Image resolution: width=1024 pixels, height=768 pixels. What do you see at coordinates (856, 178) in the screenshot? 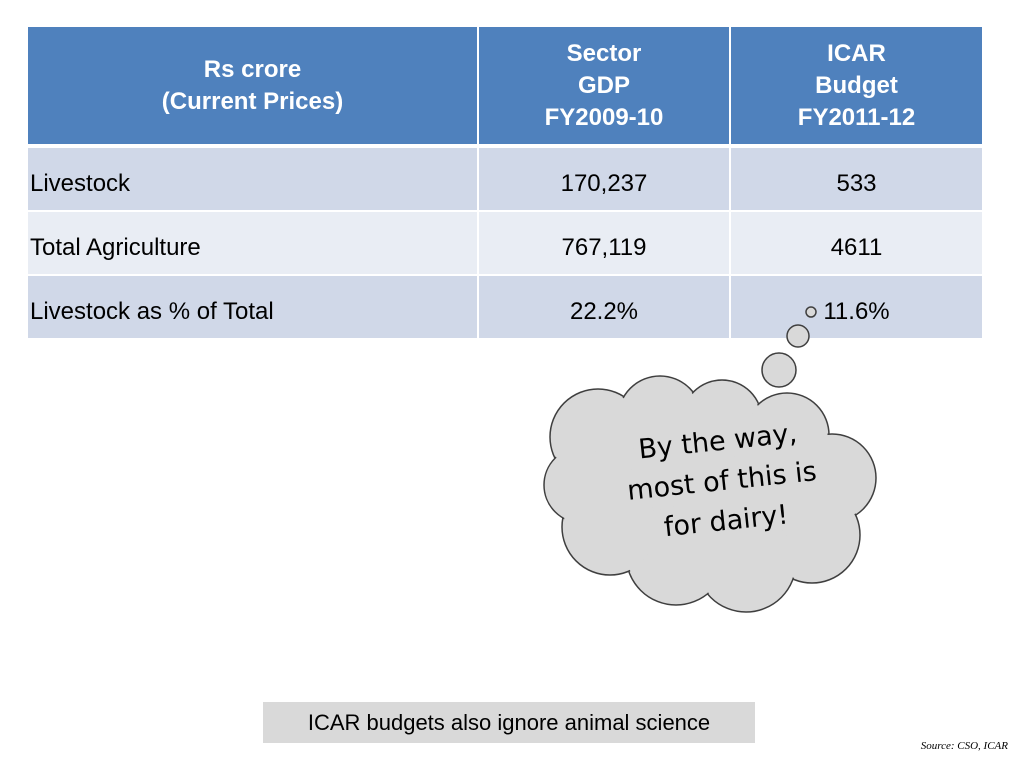
I see `icar-budget-value: 533` at bounding box center [856, 178].